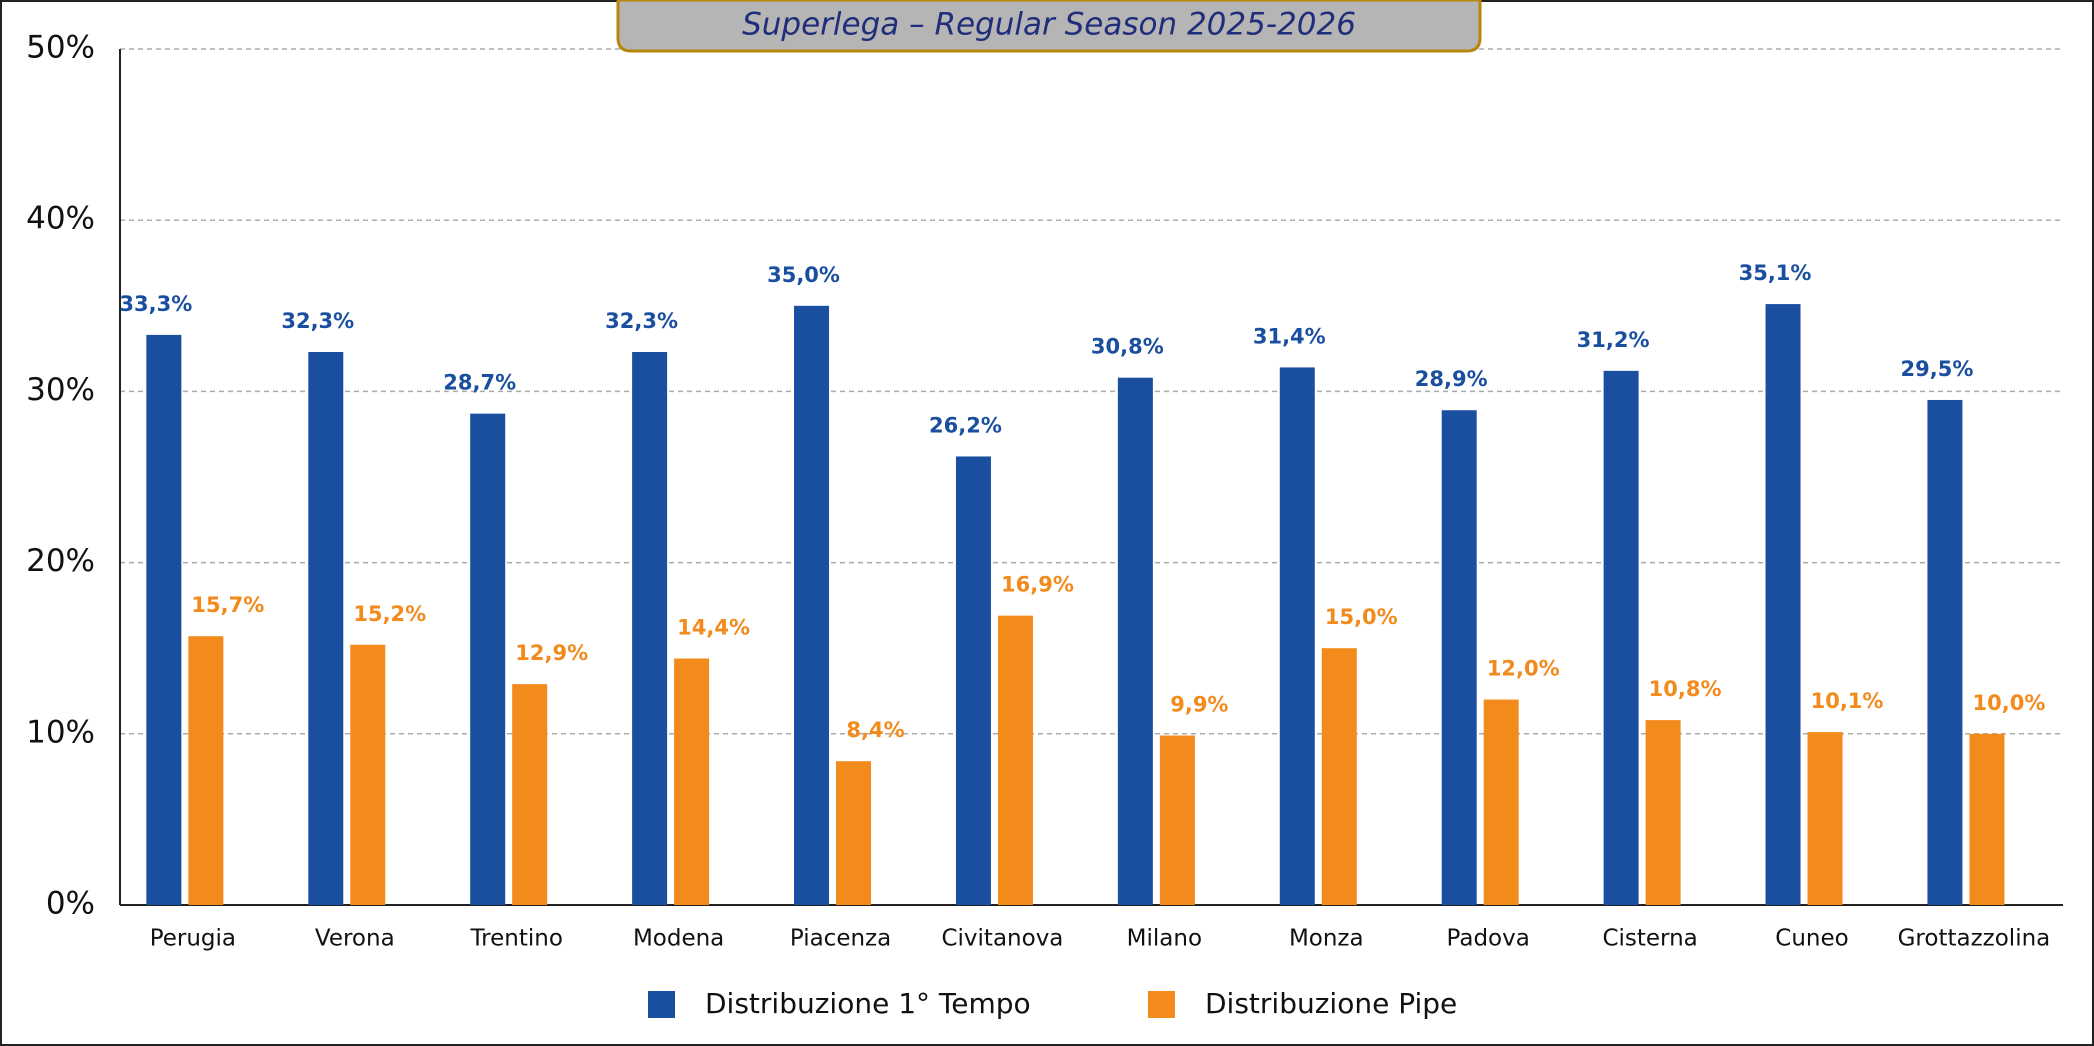 The image size is (2094, 1046). I want to click on value-label: 28,9%, so click(1451, 379).